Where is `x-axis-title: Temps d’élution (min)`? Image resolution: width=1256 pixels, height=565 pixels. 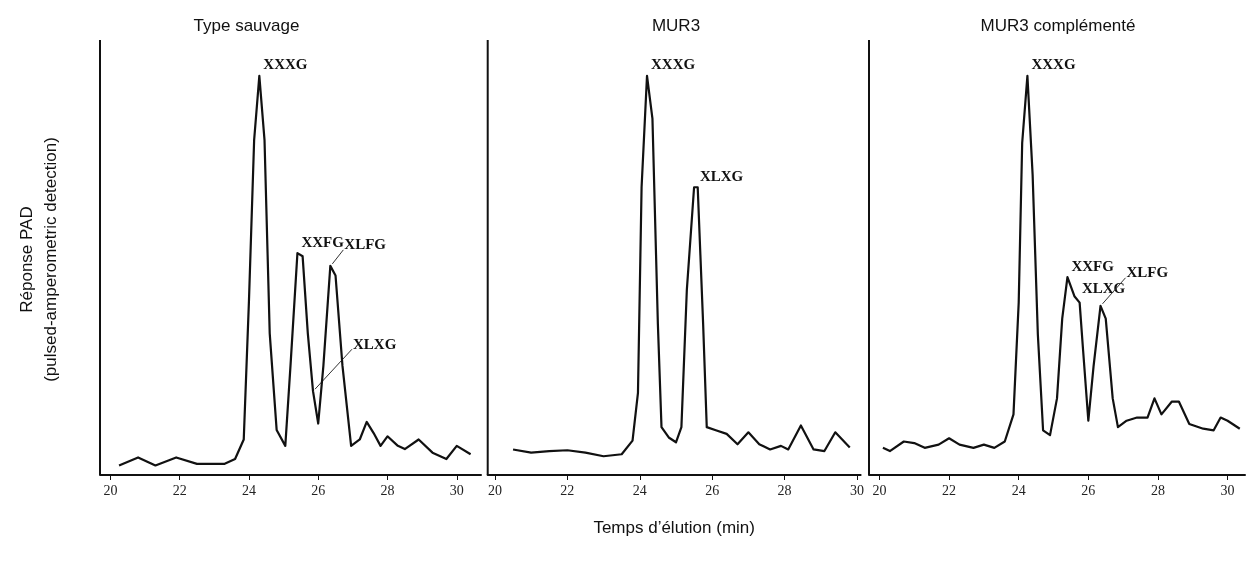
x-axis-title: Temps d’élution (min) is located at coordinates (674, 527).